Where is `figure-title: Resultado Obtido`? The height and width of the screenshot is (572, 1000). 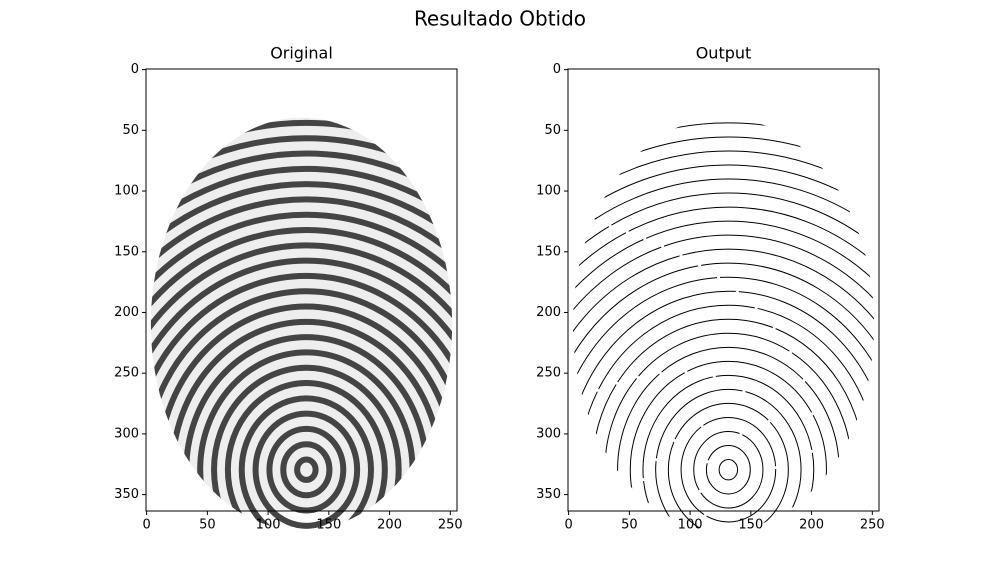
figure-title: Resultado Obtido is located at coordinates (500, 19).